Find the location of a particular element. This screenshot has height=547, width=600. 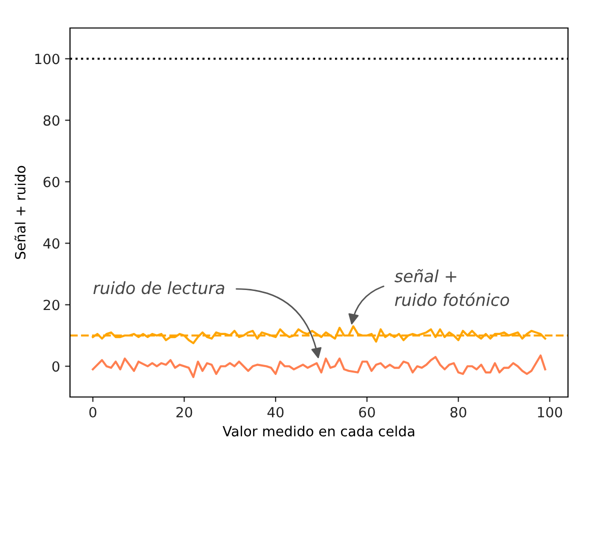

y-tick-label: 80 is located at coordinates (52, 120).